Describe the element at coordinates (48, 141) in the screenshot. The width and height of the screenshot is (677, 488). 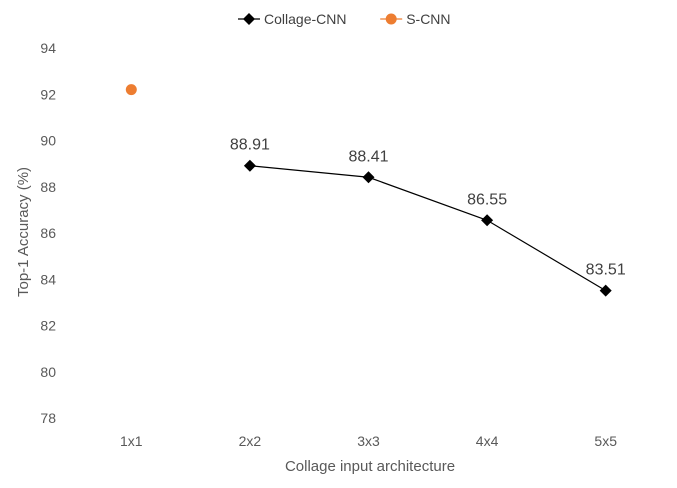
I see `y-tick-label: 90` at that location.